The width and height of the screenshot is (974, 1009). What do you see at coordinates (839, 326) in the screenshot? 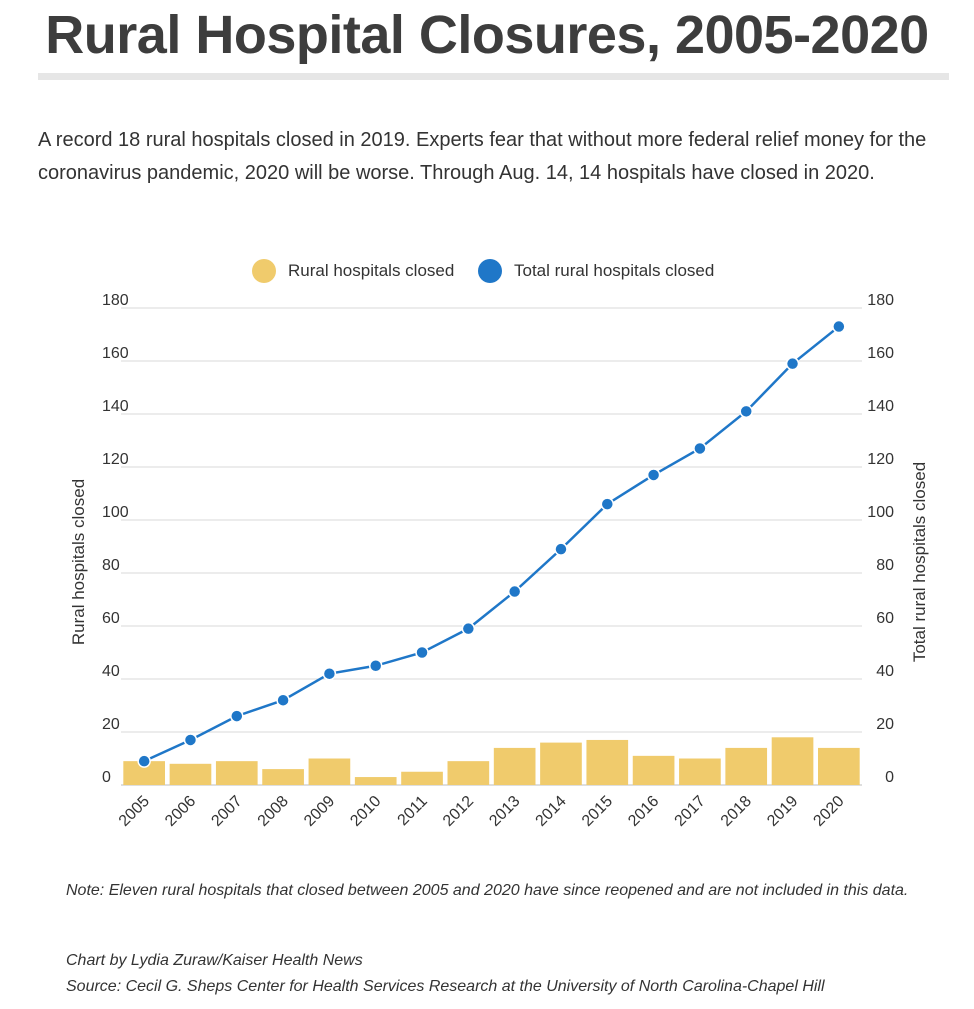
I see `line-point-2020` at bounding box center [839, 326].